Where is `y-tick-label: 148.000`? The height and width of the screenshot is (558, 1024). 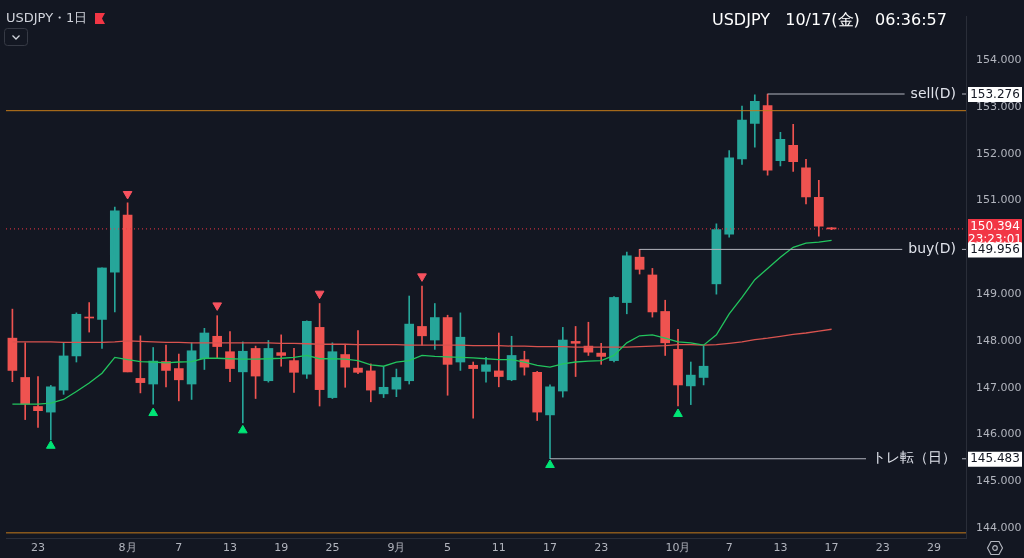 y-tick-label: 148.000 is located at coordinates (999, 340).